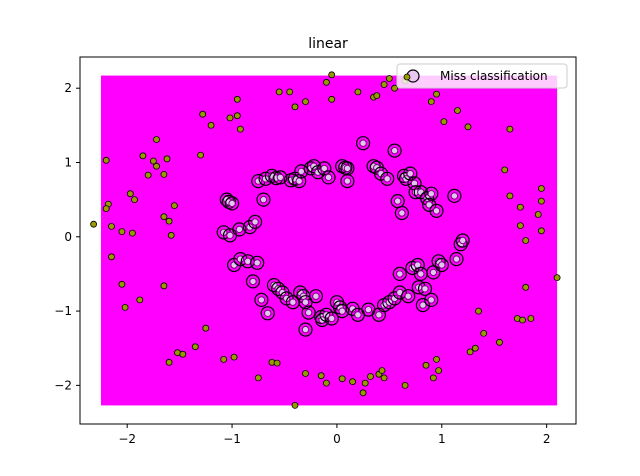 Image resolution: width=640 pixels, height=476 pixels. I want to click on legend-marker-point, so click(407, 77).